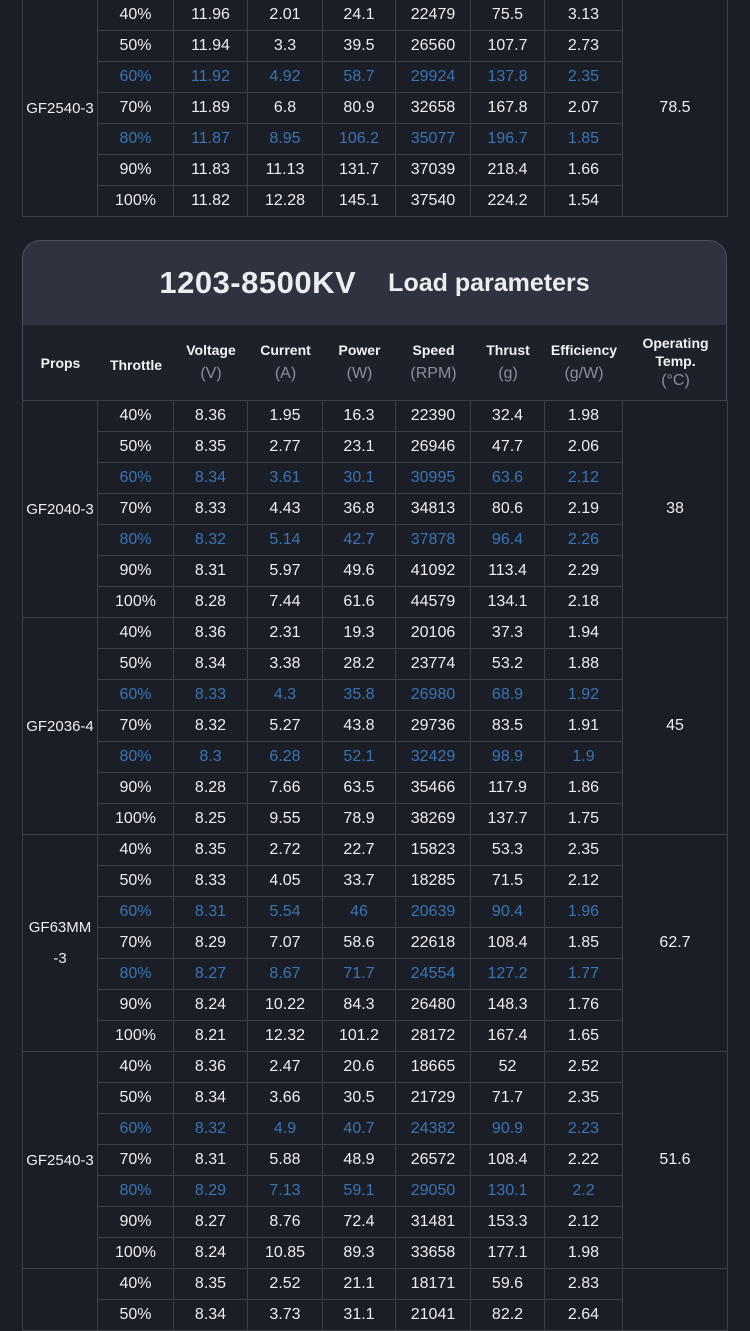 The height and width of the screenshot is (1331, 750). Describe the element at coordinates (375, 819) in the screenshot. I see `table-row: 100% 8.25 9.55 78.9 38269 137.7 1.75` at that location.